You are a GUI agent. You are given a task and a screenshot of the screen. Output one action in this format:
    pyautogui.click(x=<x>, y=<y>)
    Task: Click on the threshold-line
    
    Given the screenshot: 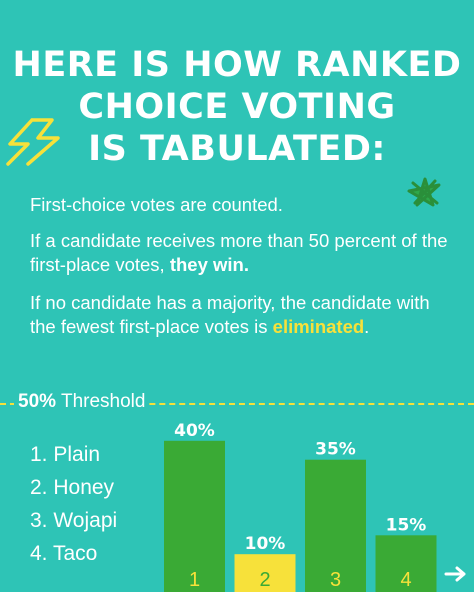 What is the action you would take?
    pyautogui.click(x=237, y=404)
    